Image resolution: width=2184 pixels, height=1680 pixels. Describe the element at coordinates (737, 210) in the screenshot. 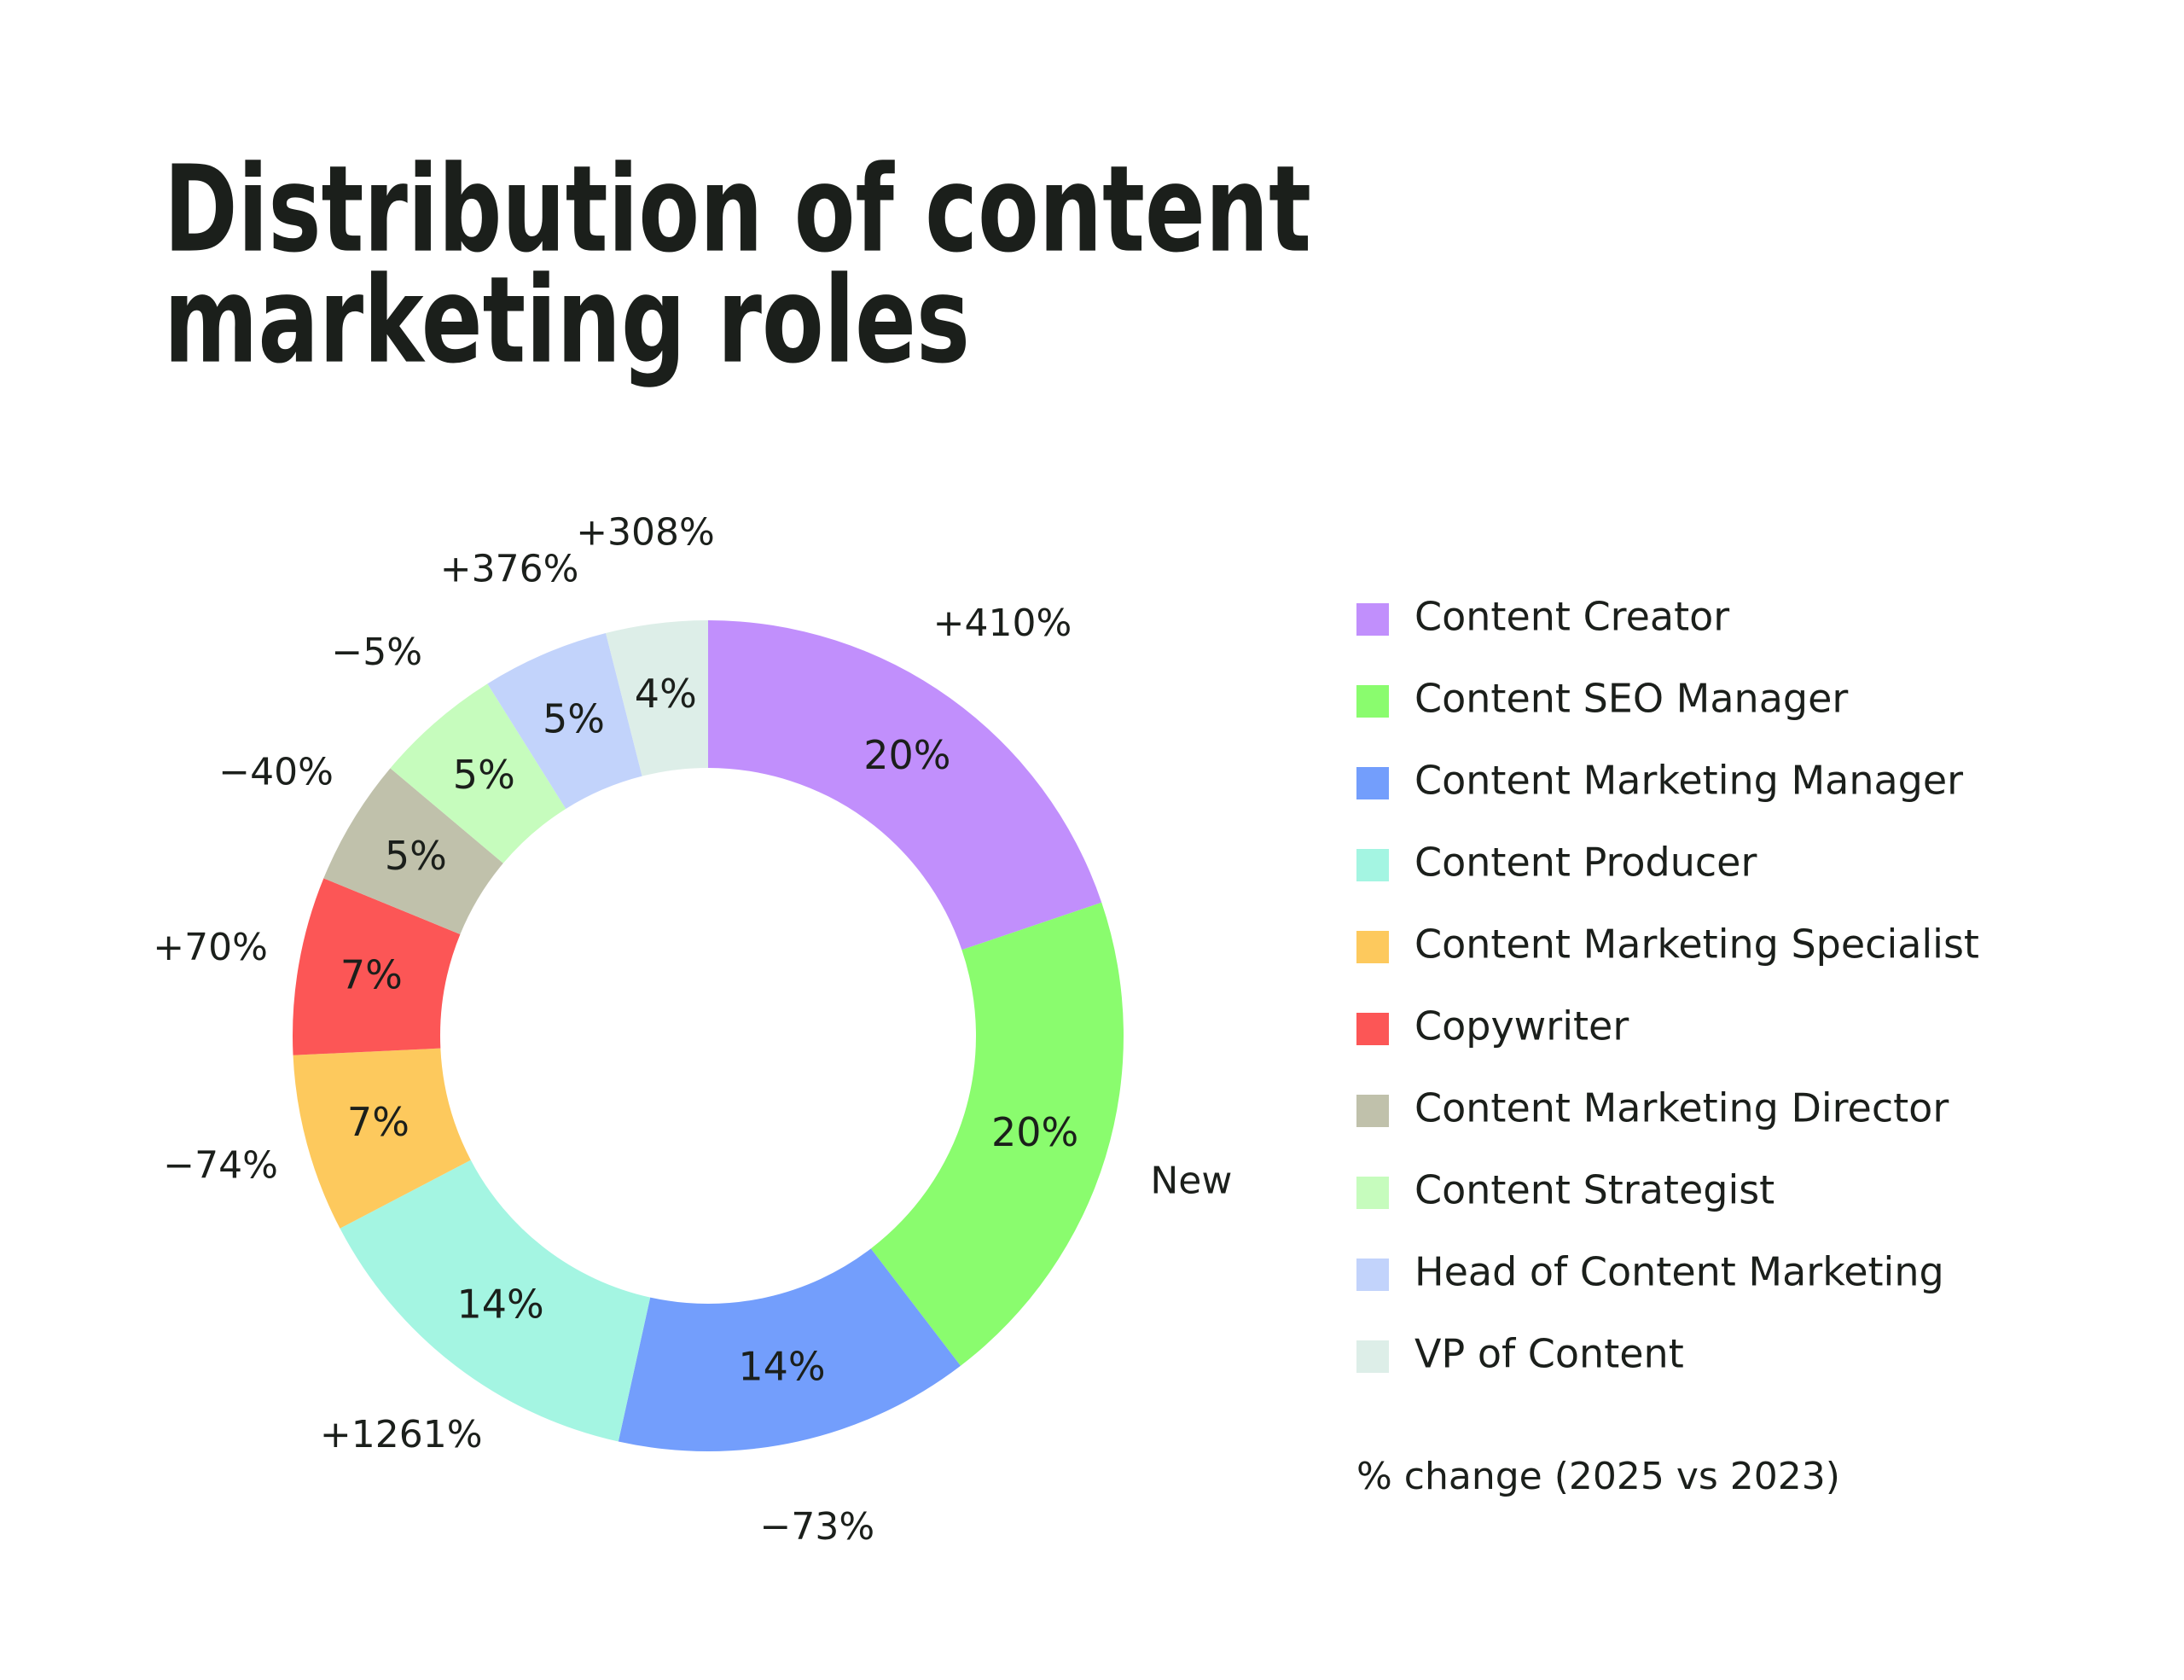

I see `chart-title: Distribution of content` at that location.